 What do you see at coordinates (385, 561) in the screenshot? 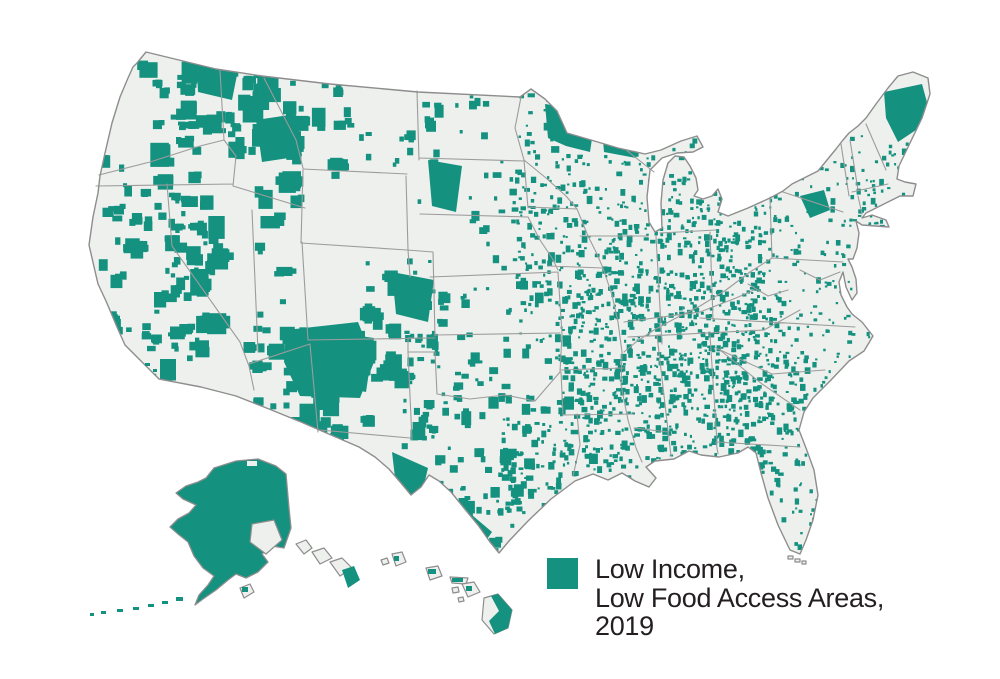
I see `niihau` at bounding box center [385, 561].